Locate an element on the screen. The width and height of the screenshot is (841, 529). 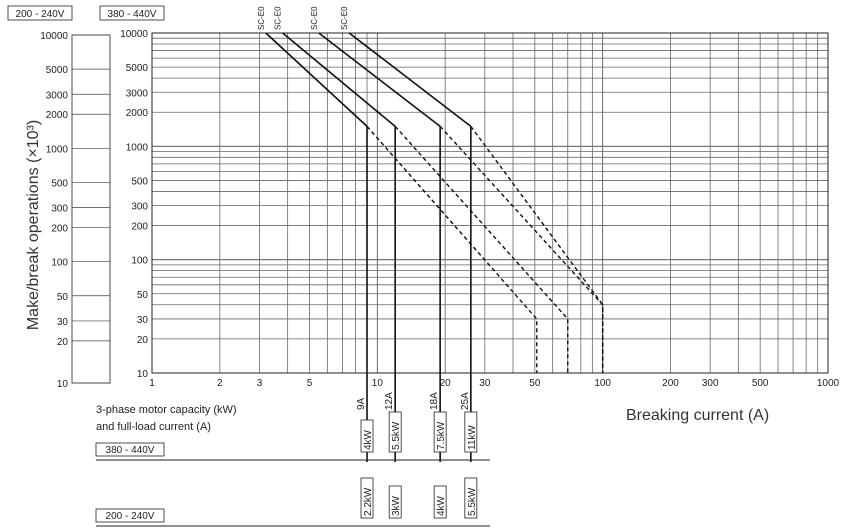
voltage-scale-label: 380 - 440V is located at coordinates (132, 14).